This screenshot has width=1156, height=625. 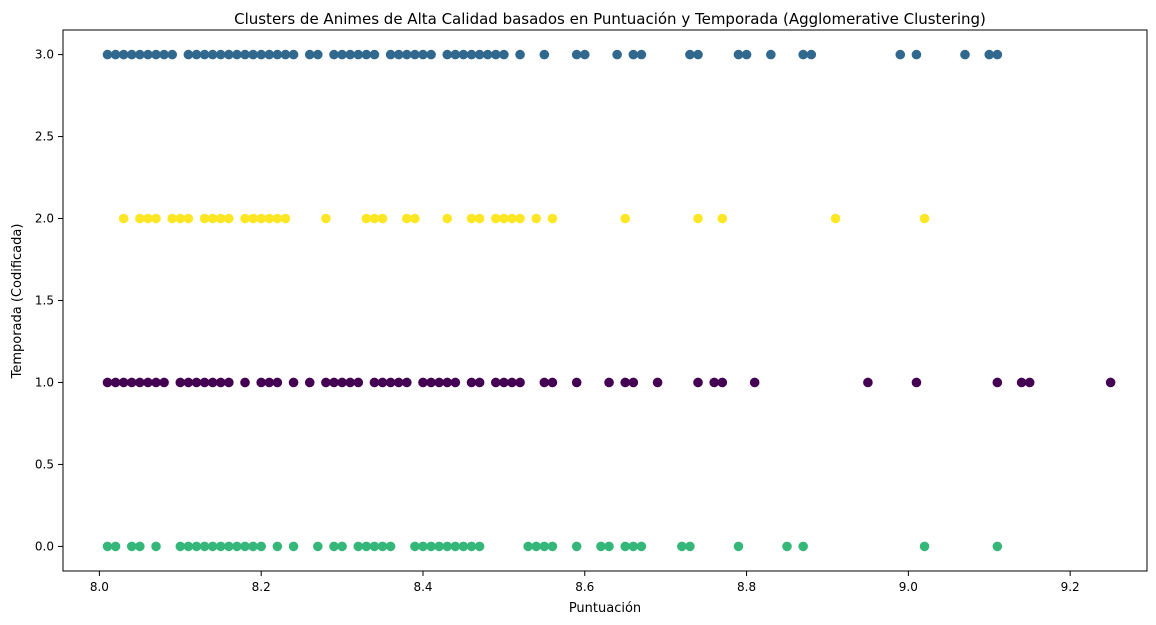 I want to click on y-tick-label: 3.0, so click(x=44, y=55).